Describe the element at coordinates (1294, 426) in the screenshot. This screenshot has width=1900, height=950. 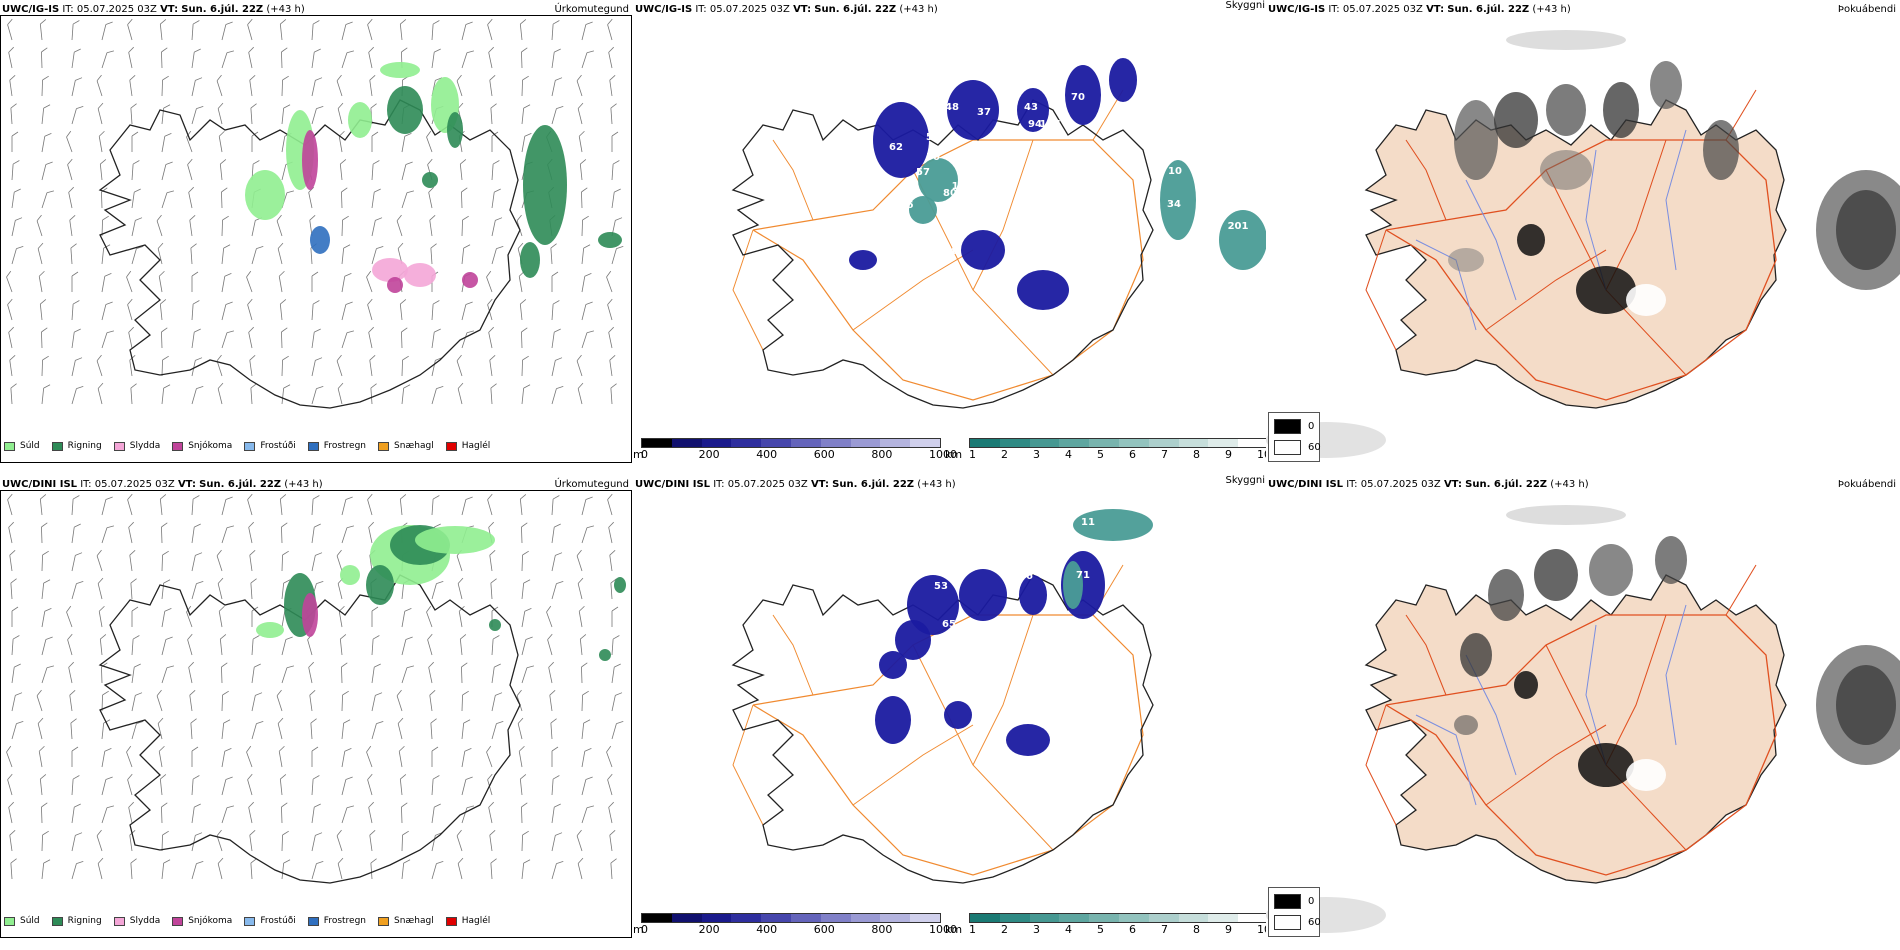
I see `fog-legend-item: 0` at that location.